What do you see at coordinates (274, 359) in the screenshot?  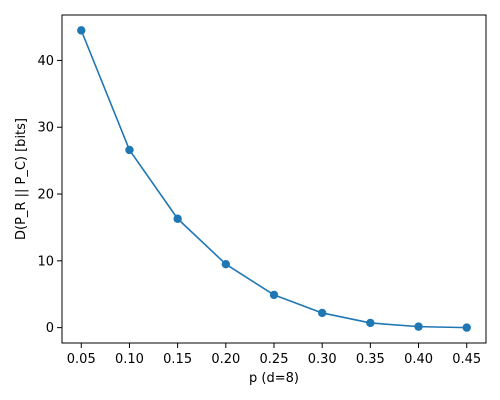 I see `x-tick-label: 0.25` at bounding box center [274, 359].